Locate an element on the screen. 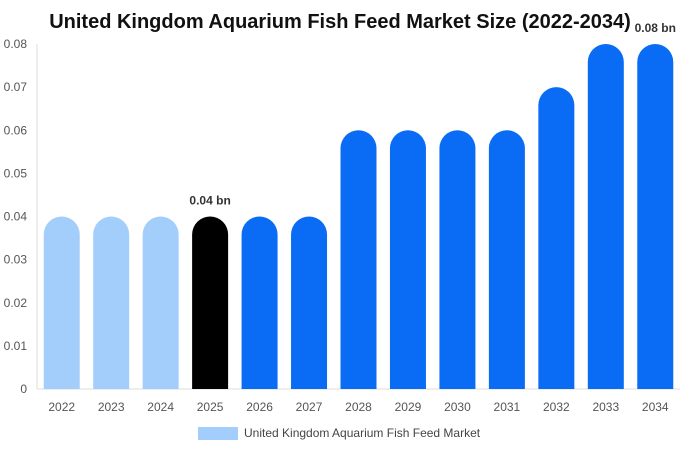 Image resolution: width=680 pixels, height=450 pixels. x-tick-label: 2023 is located at coordinates (111, 407).